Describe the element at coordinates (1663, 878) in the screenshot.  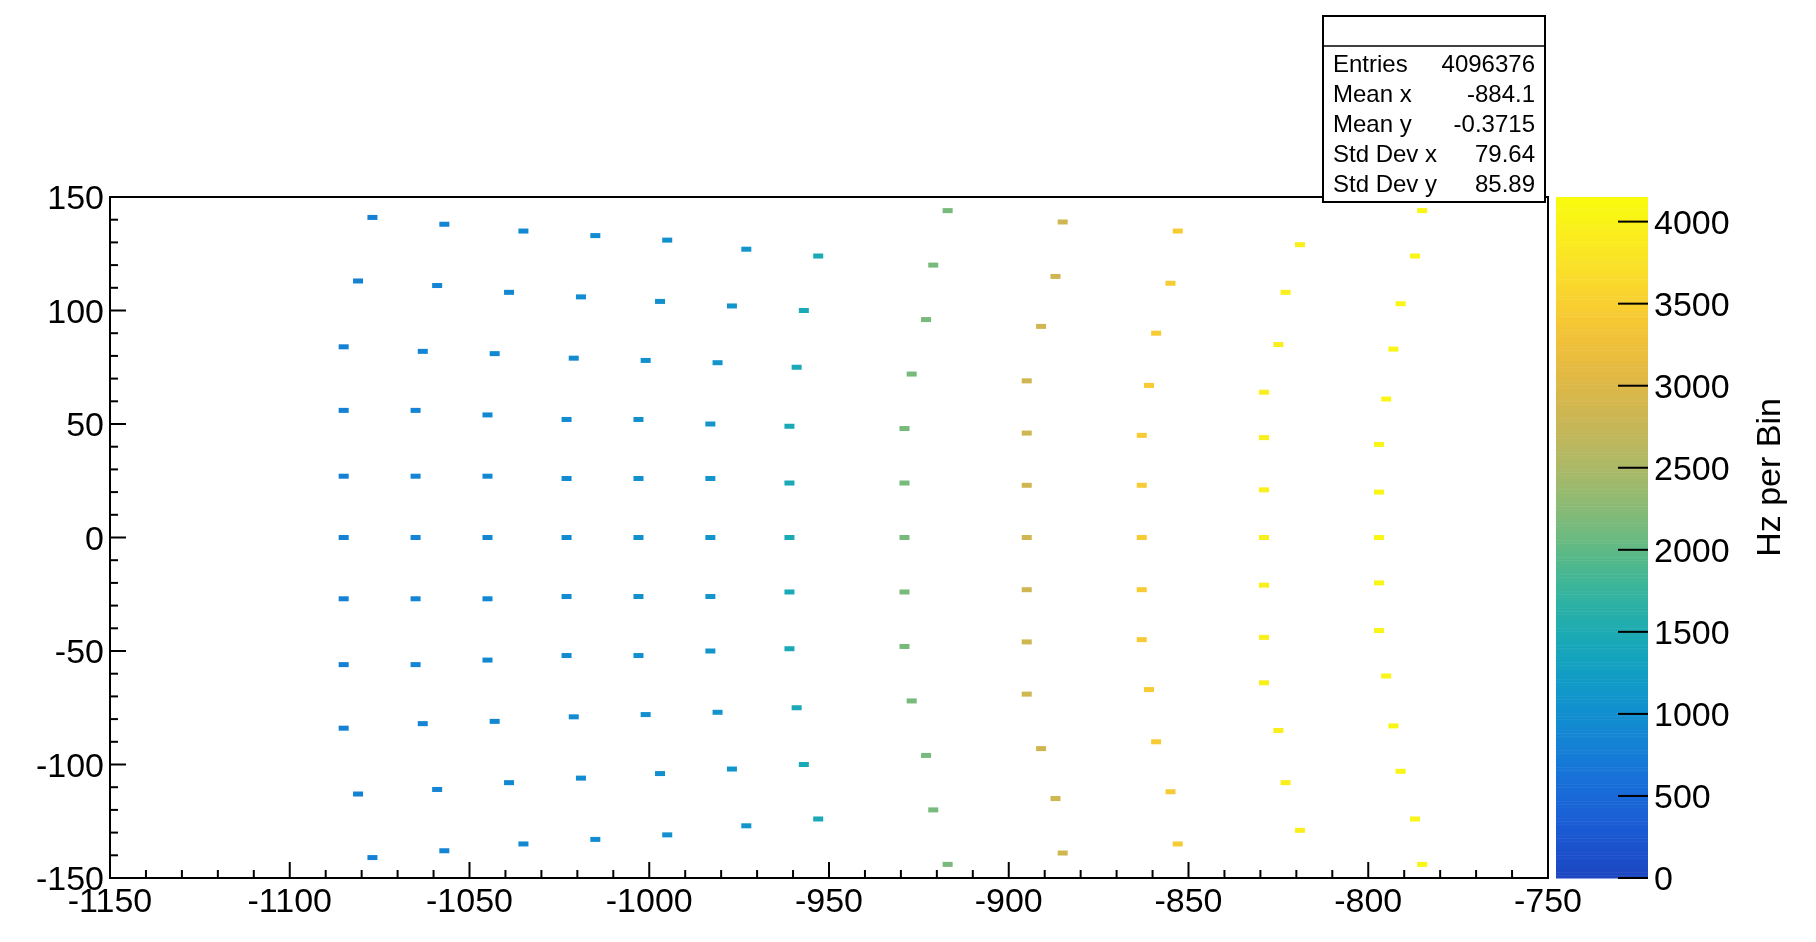
I see `color-bar-label: 0` at that location.